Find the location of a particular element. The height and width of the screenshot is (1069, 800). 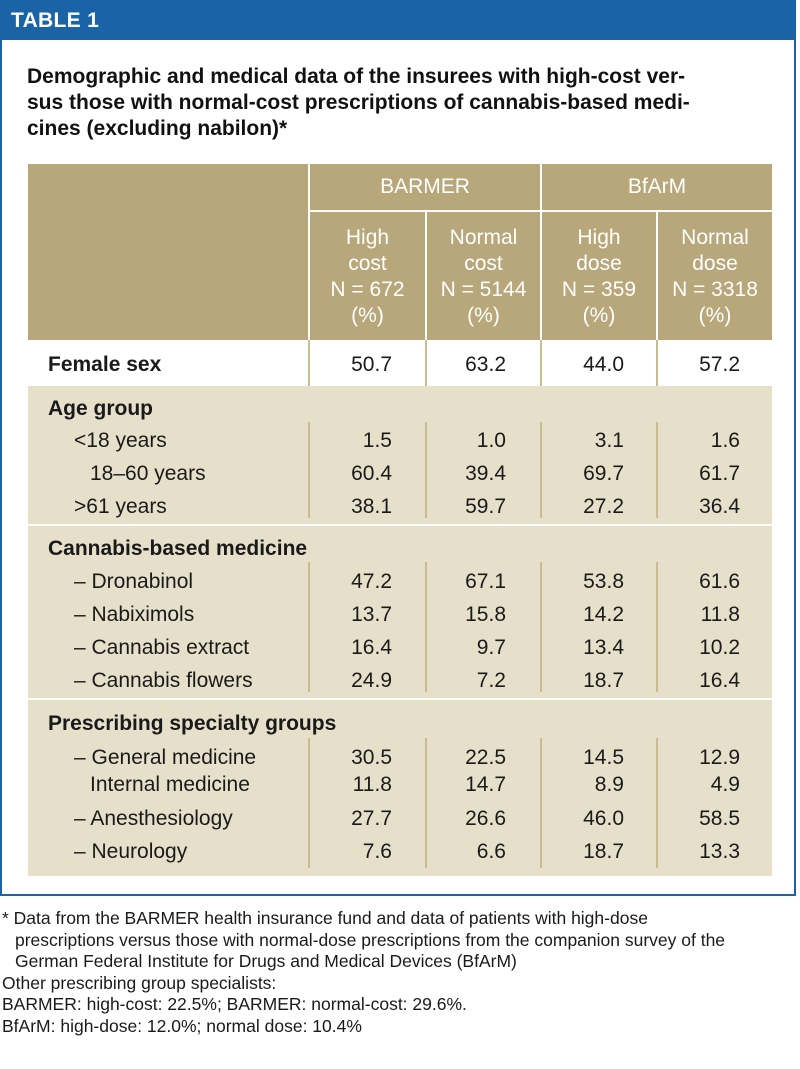

cell: 69.7 is located at coordinates (603, 473).